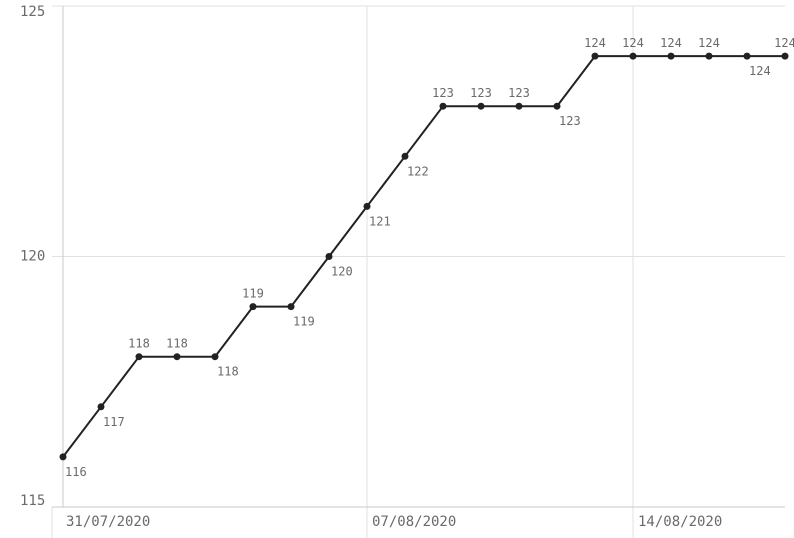 The image size is (794, 538). I want to click on data-label: 122, so click(418, 171).